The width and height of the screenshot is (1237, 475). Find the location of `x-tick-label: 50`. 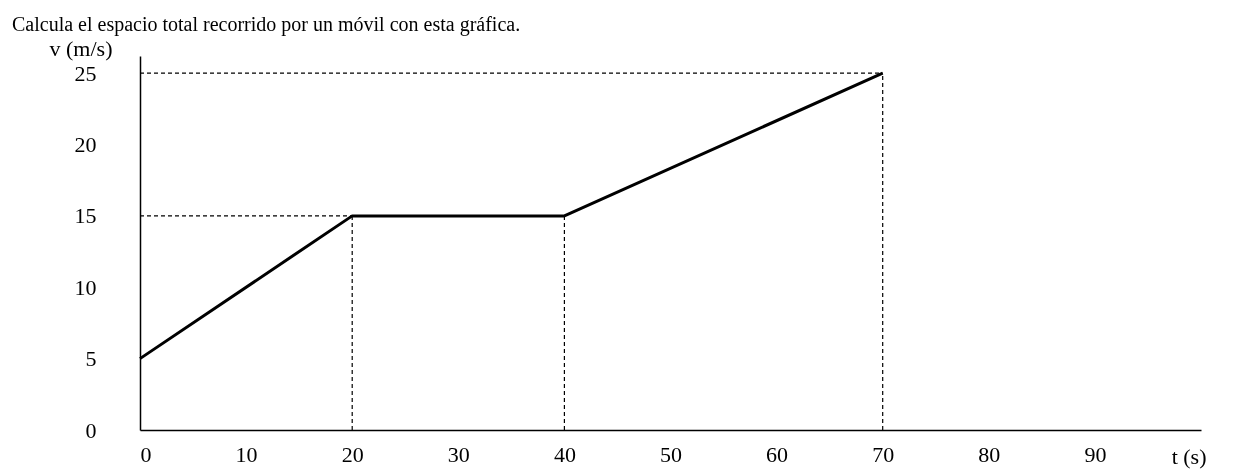

x-tick-label: 50 is located at coordinates (671, 454).